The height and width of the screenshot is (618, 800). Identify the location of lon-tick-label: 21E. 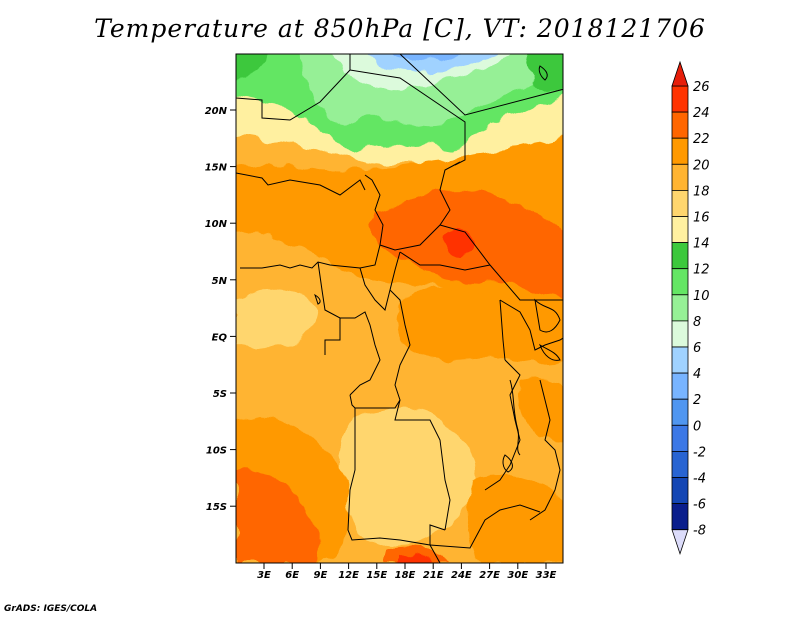
(433, 575).